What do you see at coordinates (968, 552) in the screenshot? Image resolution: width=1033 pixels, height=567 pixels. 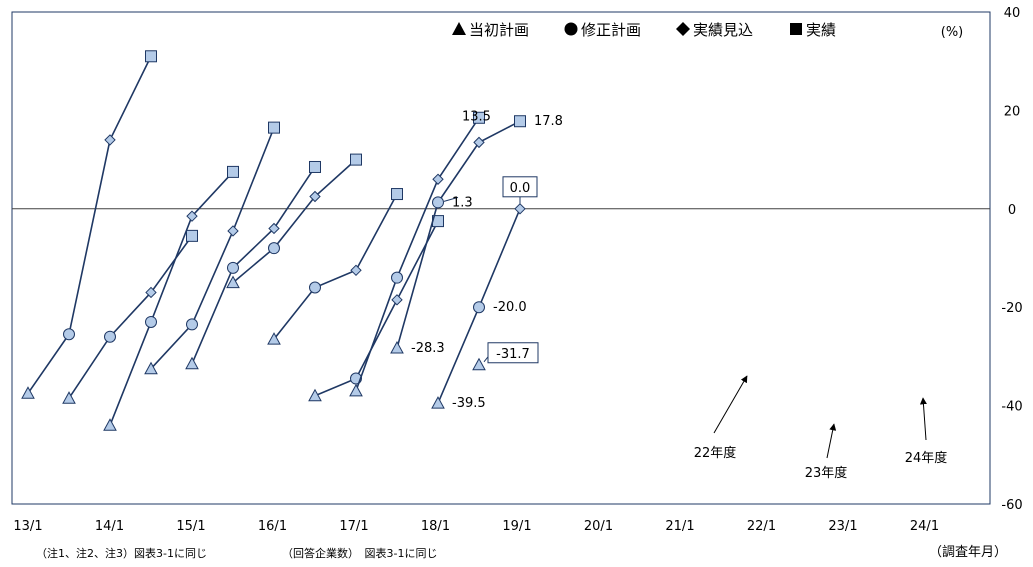 I see `x-axis-label: （調査年月）` at bounding box center [968, 552].